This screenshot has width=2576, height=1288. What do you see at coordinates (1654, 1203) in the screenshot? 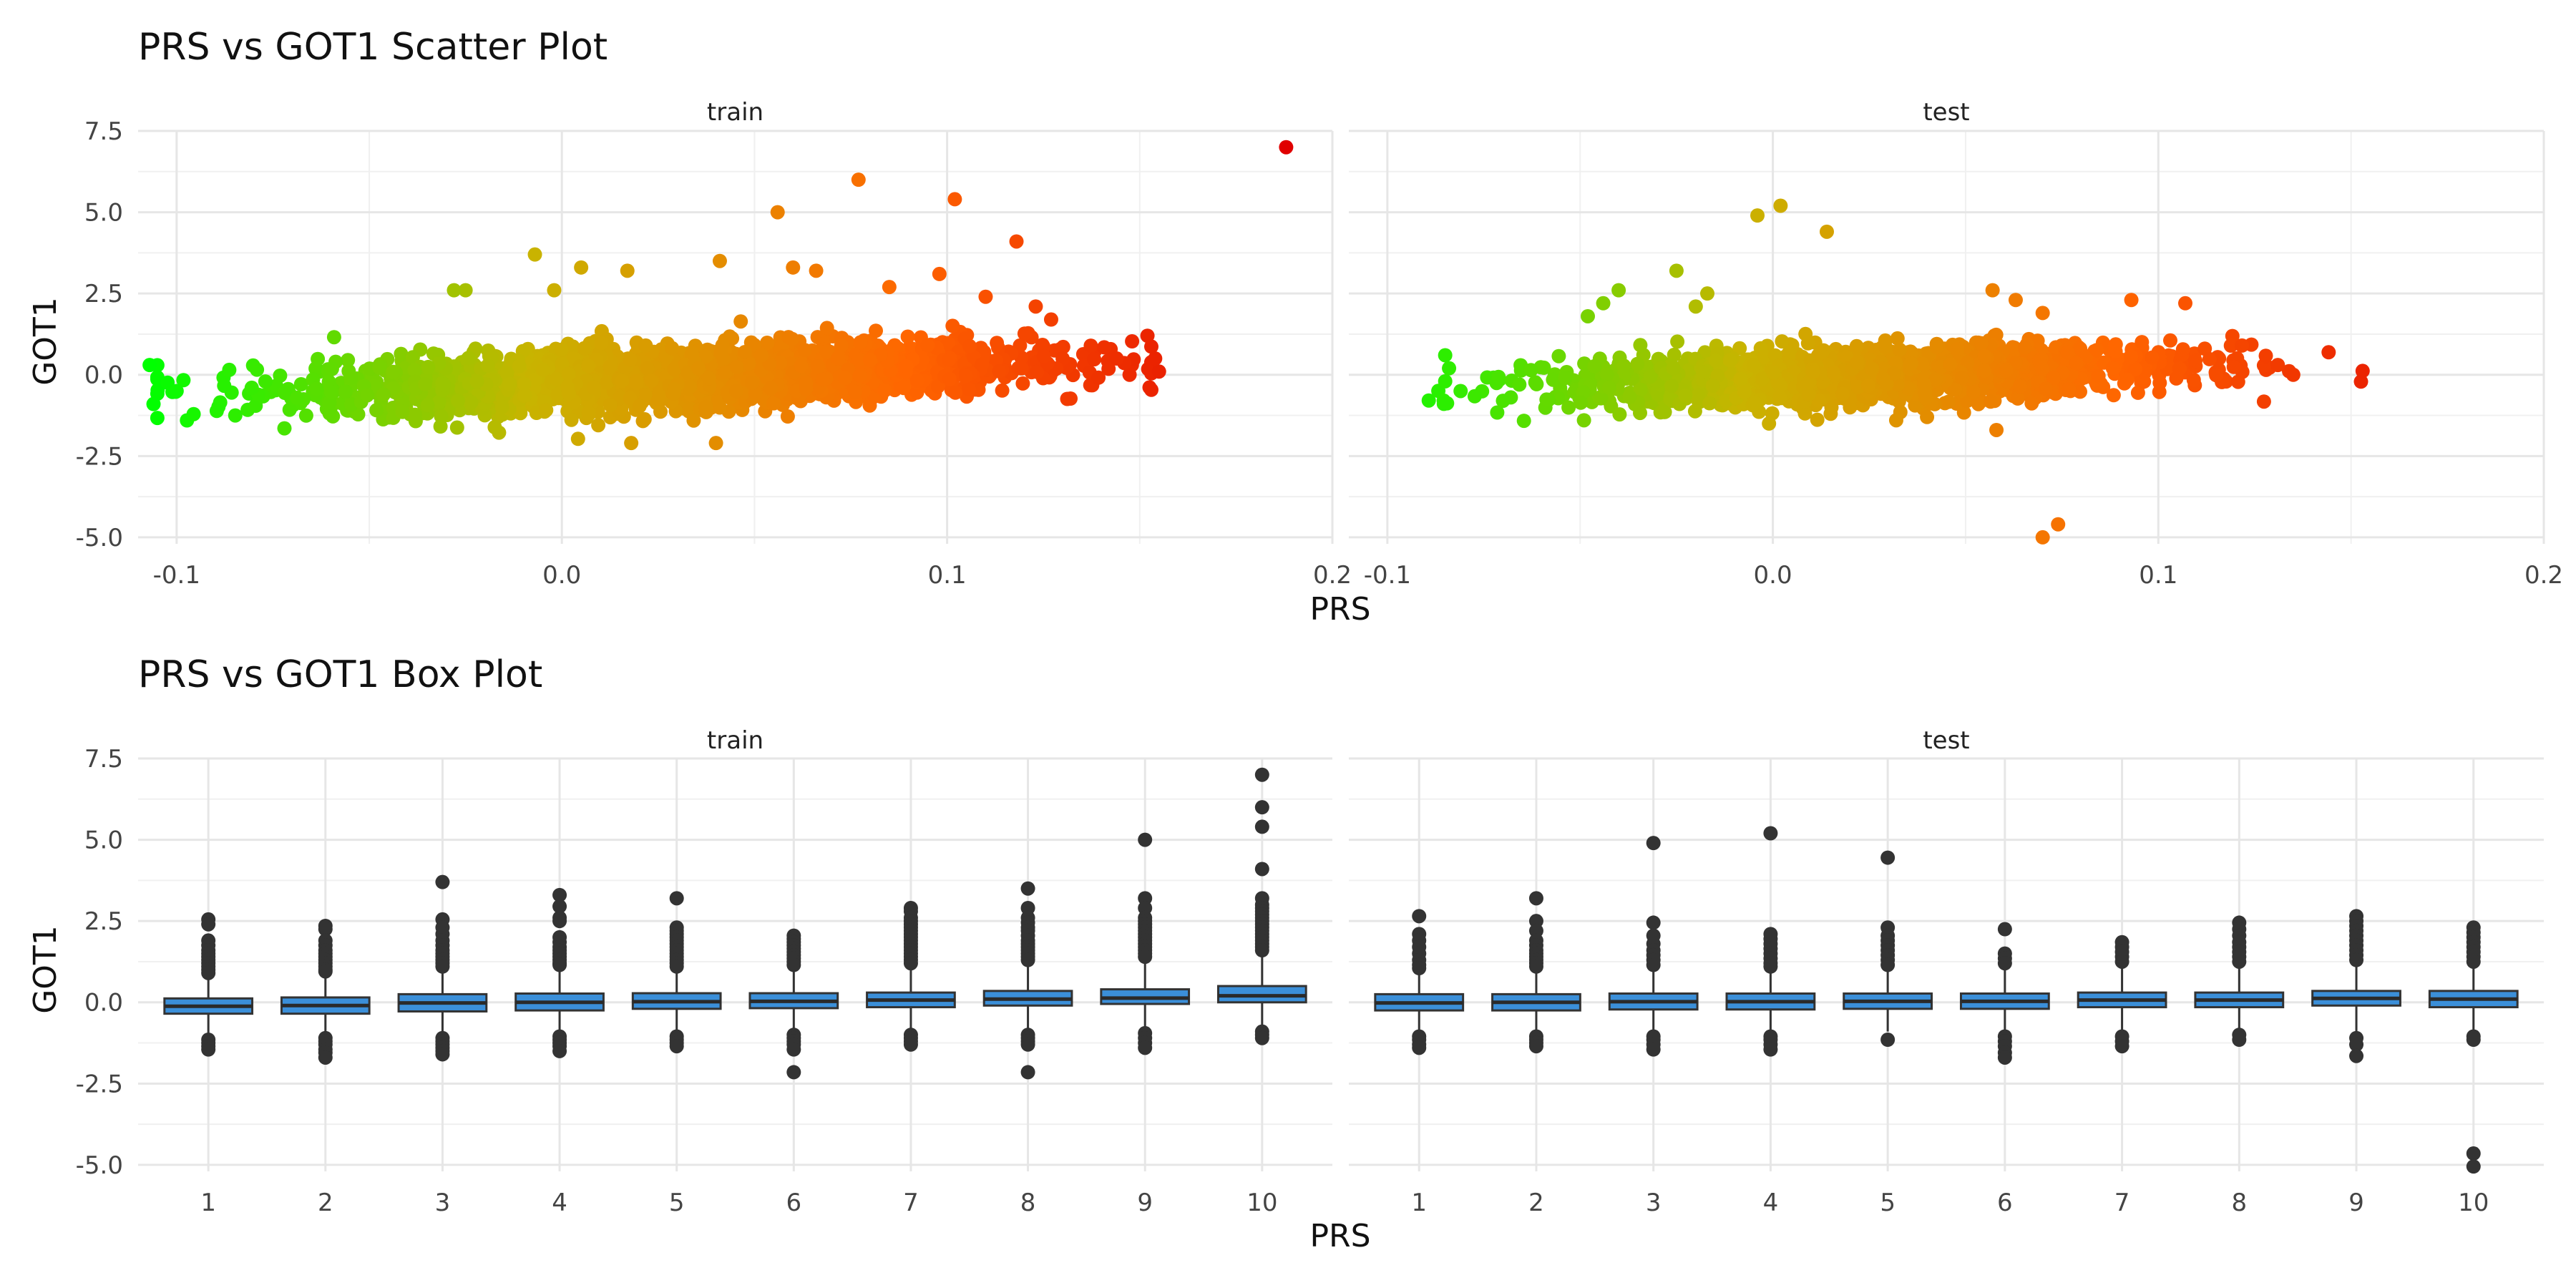
I see `box-x-tick-label: 3` at bounding box center [1654, 1203].